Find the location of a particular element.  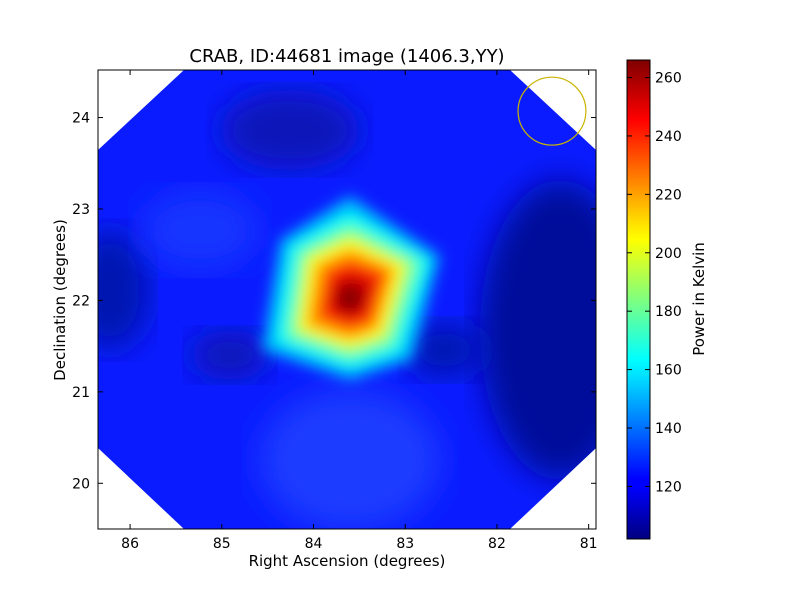

colorbar-tick-label: 140 is located at coordinates (668, 429).